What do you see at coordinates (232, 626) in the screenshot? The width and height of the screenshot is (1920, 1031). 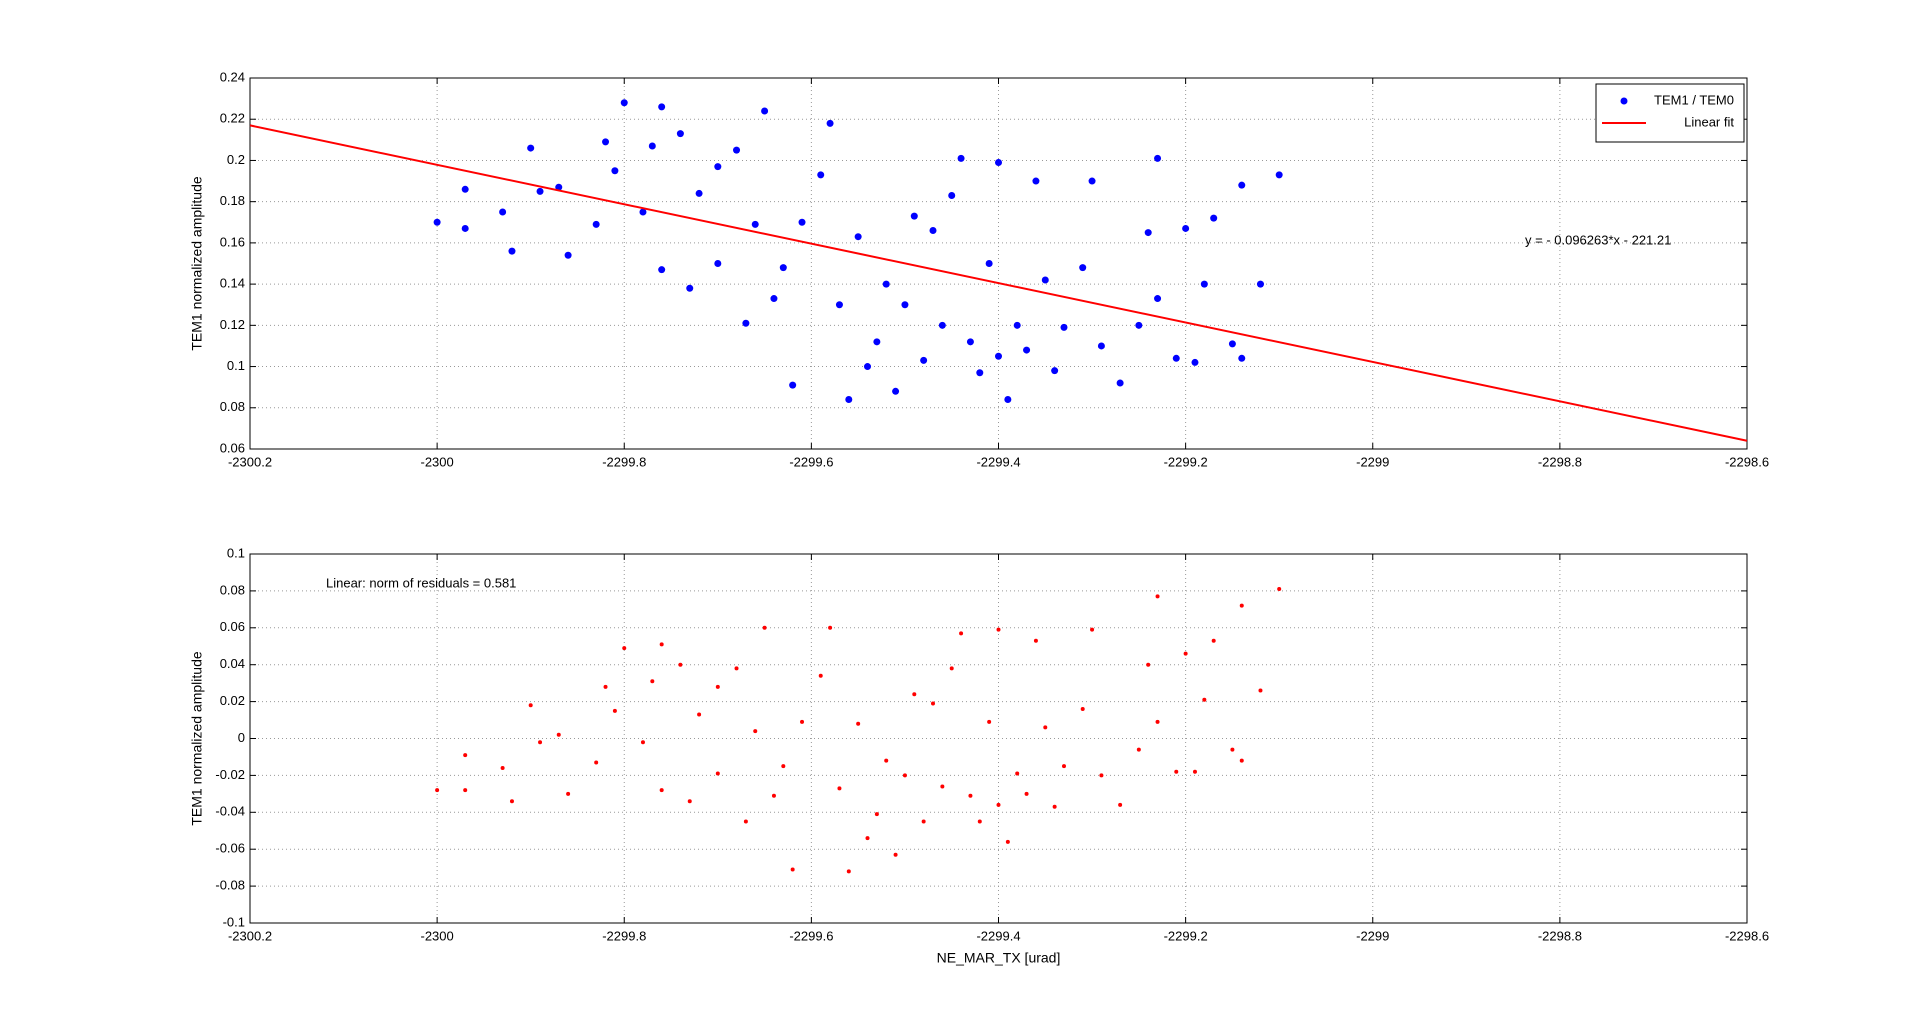 I see `y-tick-label: 0.06` at bounding box center [232, 626].